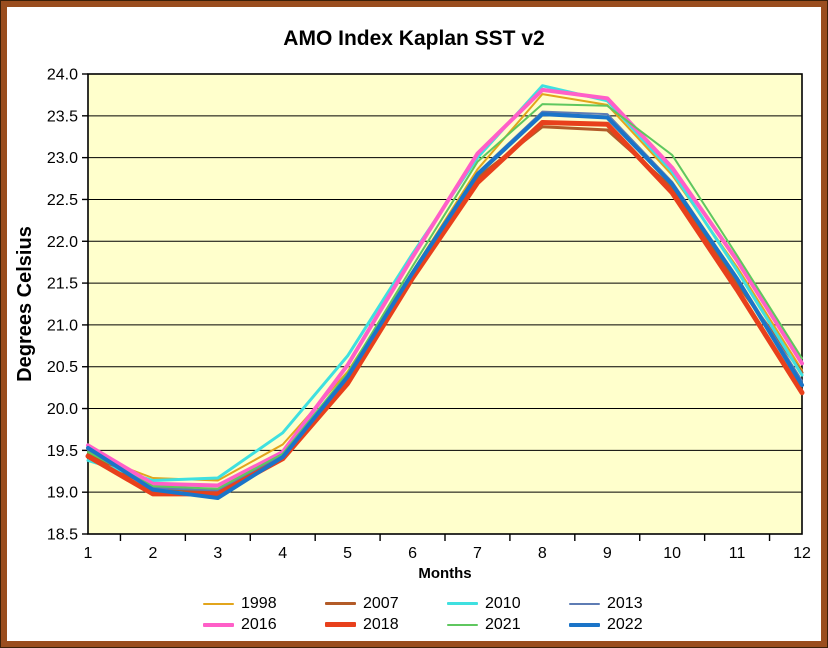  What do you see at coordinates (62, 409) in the screenshot?
I see `y-tick-label: 20.0` at bounding box center [62, 409].